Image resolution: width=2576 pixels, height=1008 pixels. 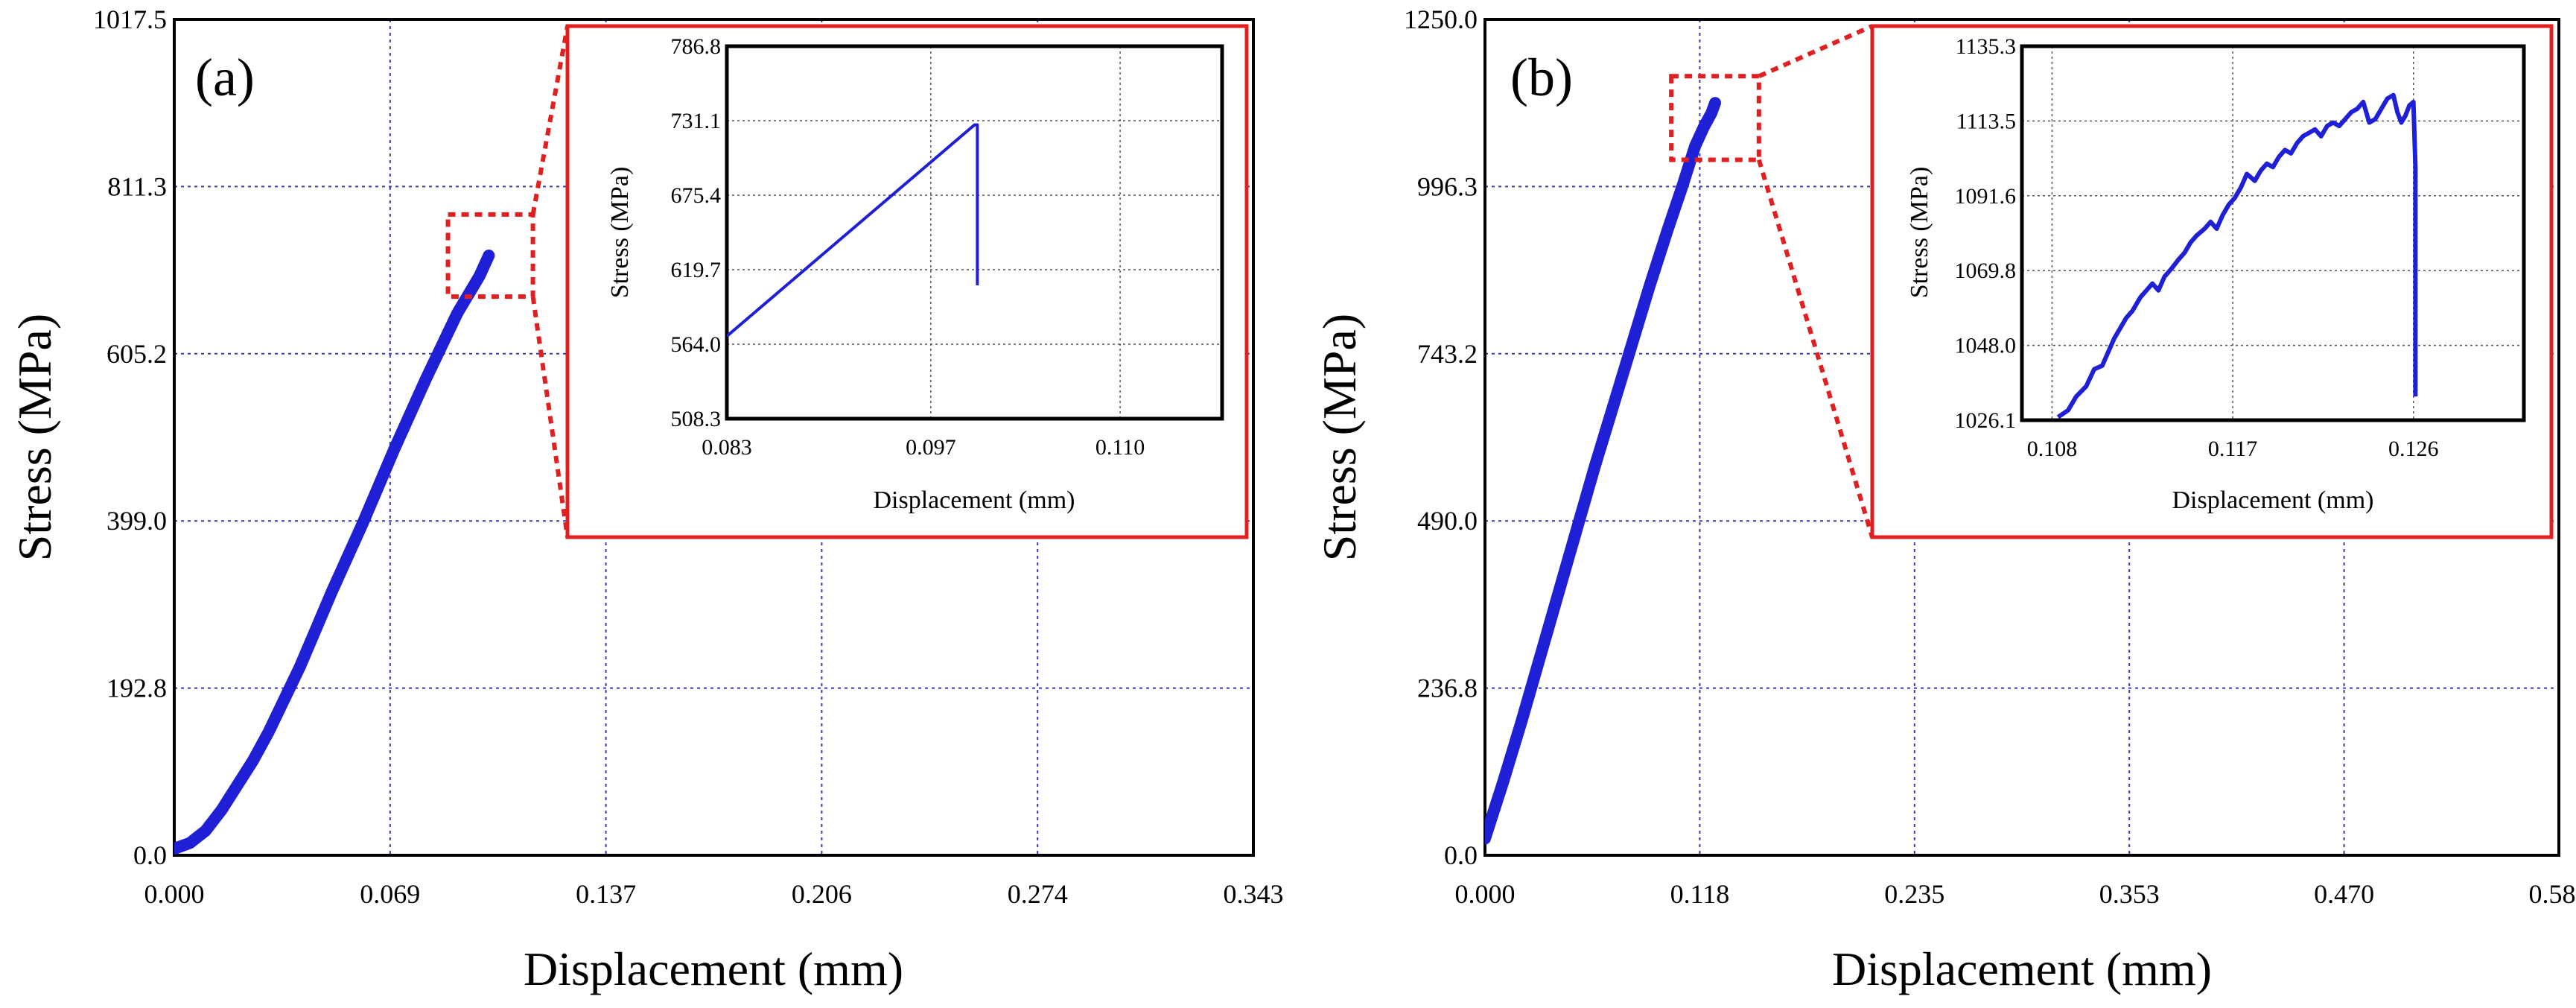 What do you see at coordinates (2052, 449) in the screenshot?
I see `inset-x-tick-label: 0.108` at bounding box center [2052, 449].